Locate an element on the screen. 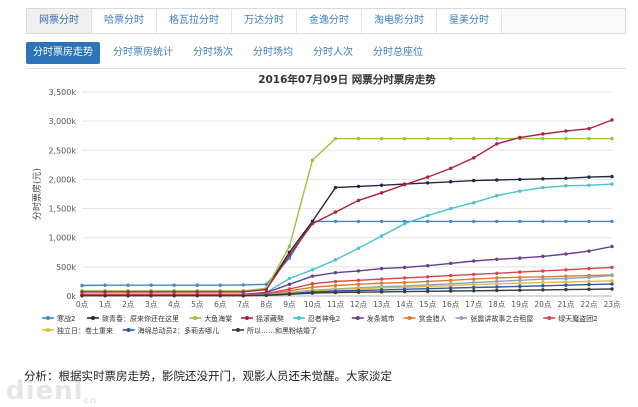  x-tick-label: 13点 is located at coordinates (382, 304).